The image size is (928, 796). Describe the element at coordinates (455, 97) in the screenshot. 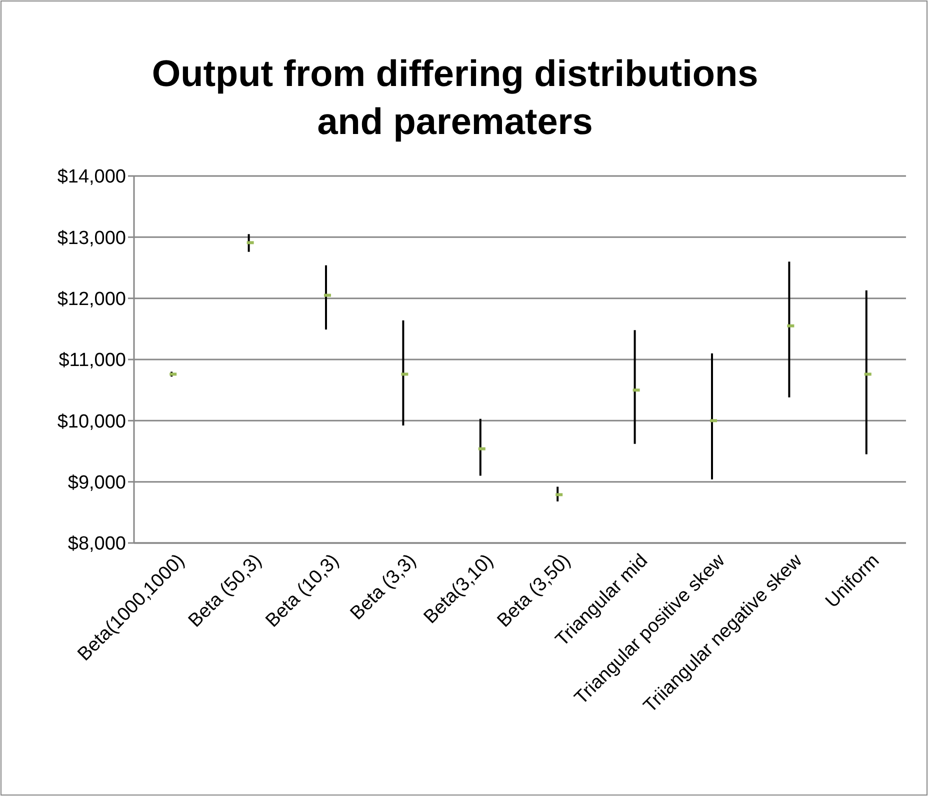

I see `chart-title: Output from differing distributions and parematers` at that location.